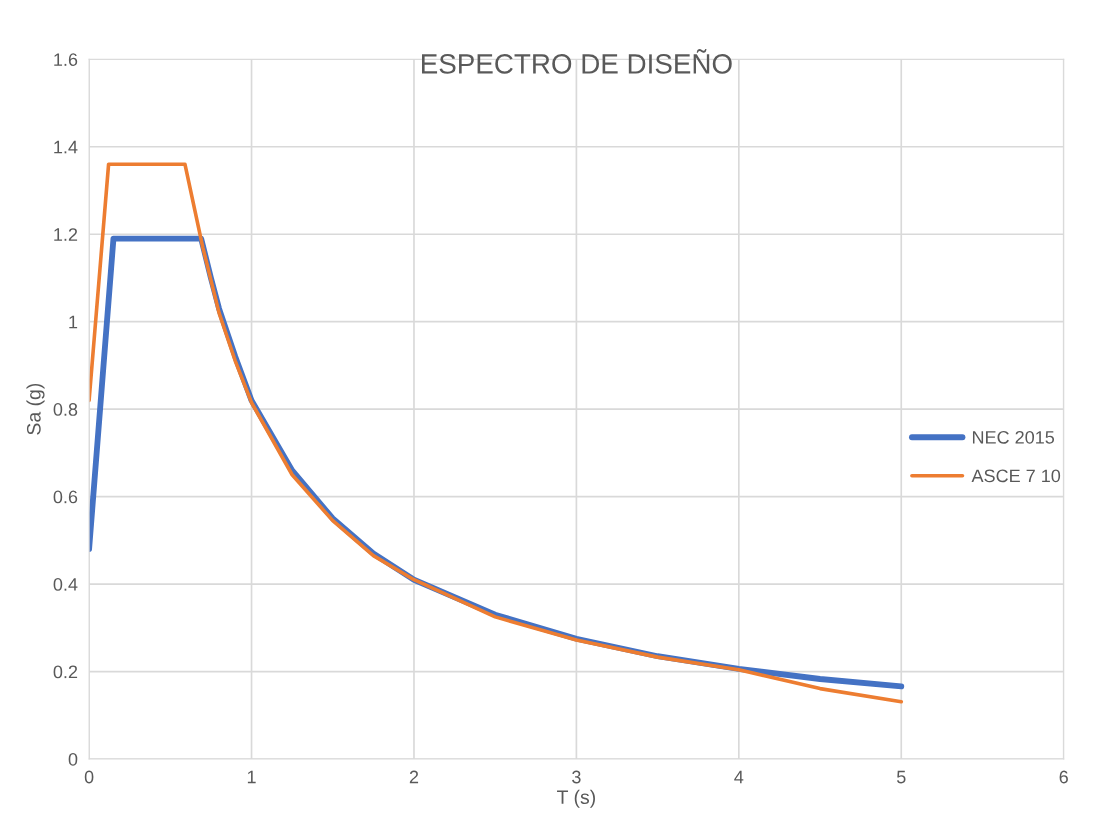  Describe the element at coordinates (576, 798) in the screenshot. I see `x-axis-title: T (s)` at that location.